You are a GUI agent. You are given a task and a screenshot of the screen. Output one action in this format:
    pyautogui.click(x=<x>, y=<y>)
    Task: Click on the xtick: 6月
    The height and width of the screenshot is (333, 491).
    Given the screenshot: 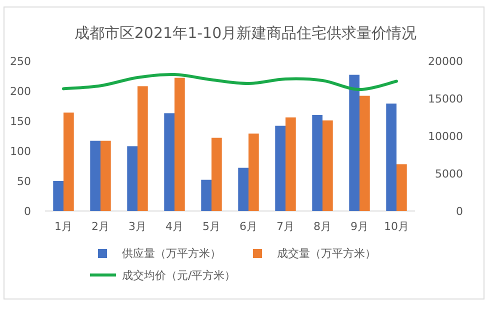 What is the action you would take?
    pyautogui.click(x=249, y=226)
    